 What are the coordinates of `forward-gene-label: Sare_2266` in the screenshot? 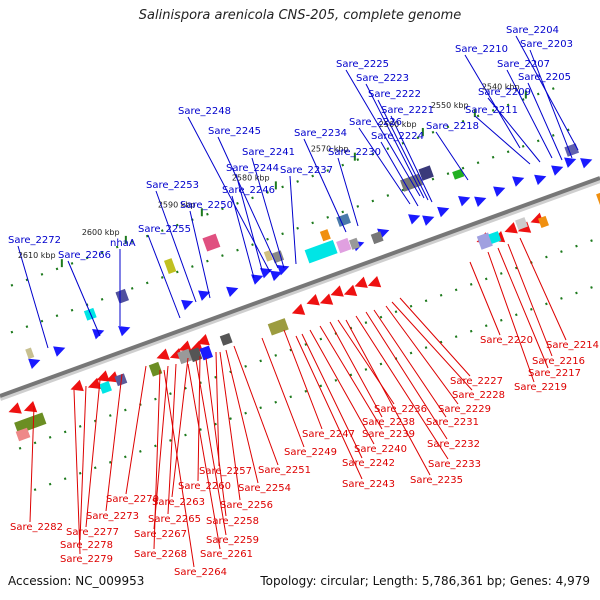 It's located at (84, 255).